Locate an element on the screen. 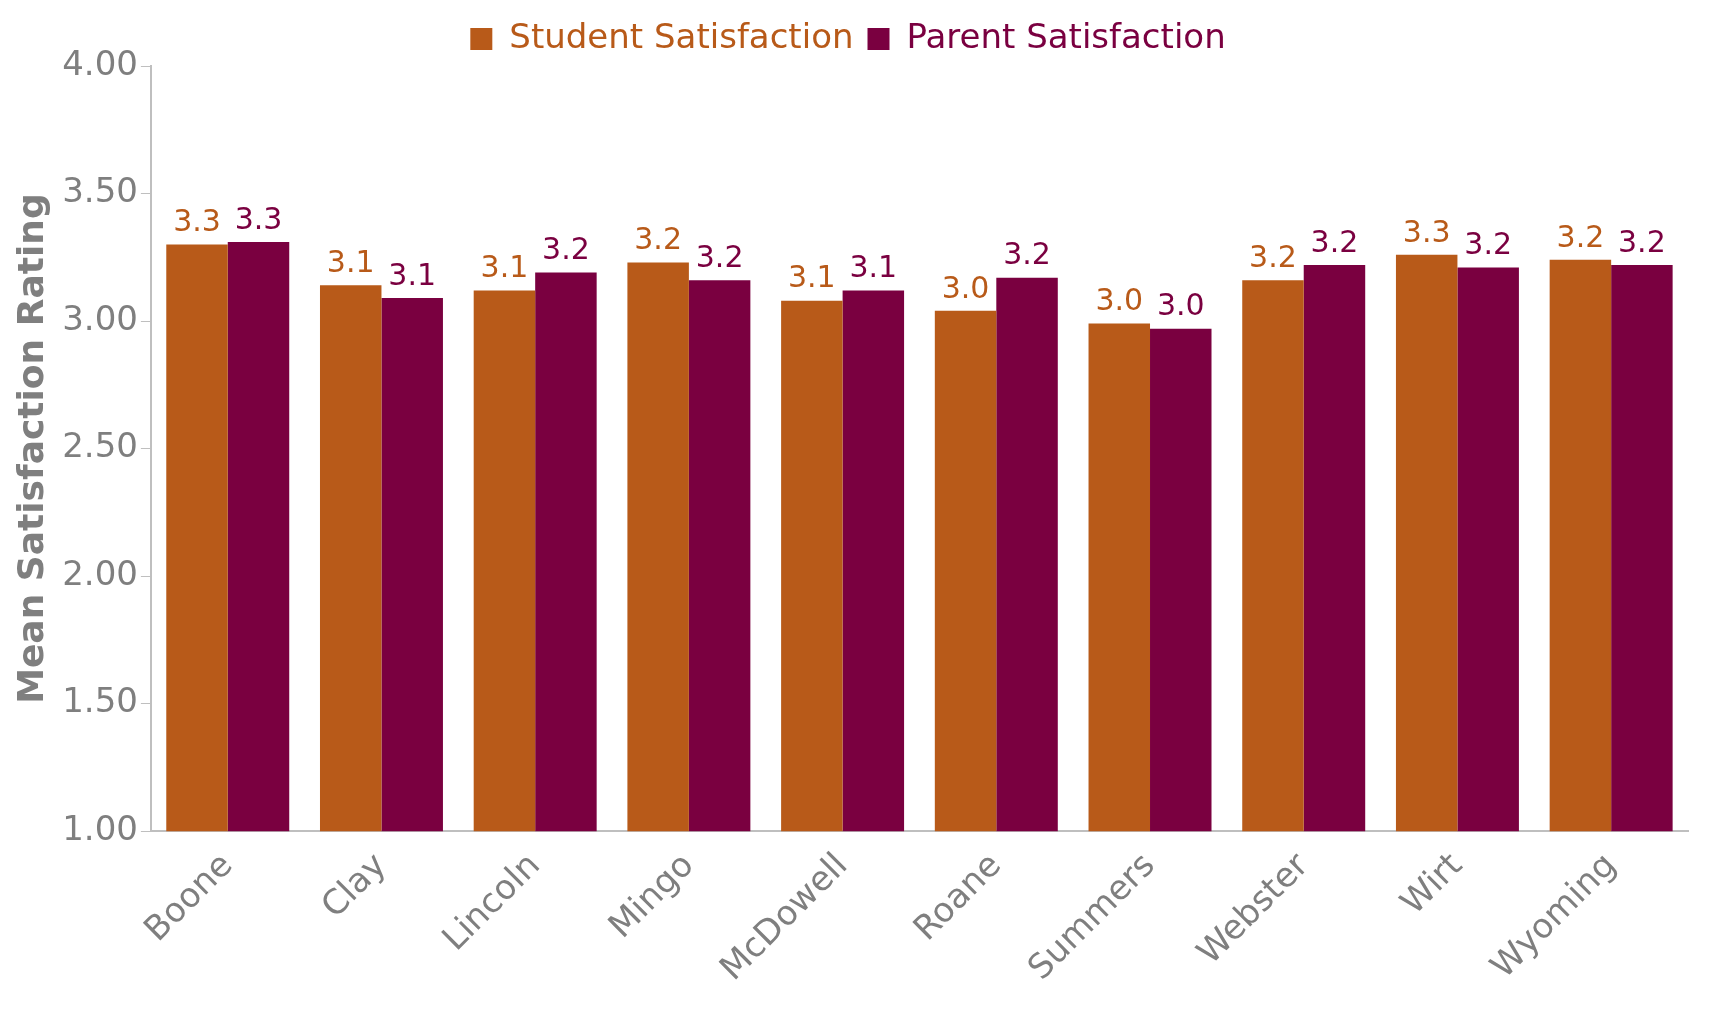  y-tick-label: 3.50 is located at coordinates (100, 190).